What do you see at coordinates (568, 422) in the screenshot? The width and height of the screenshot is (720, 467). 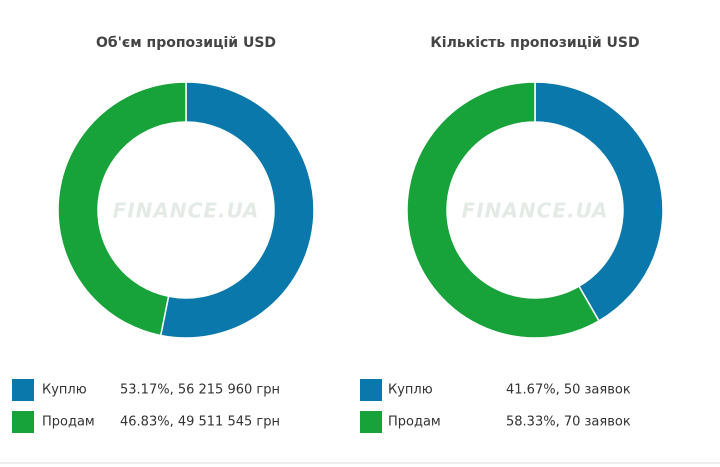 I see `legend-value: 58.33%, 70 заявок` at bounding box center [568, 422].